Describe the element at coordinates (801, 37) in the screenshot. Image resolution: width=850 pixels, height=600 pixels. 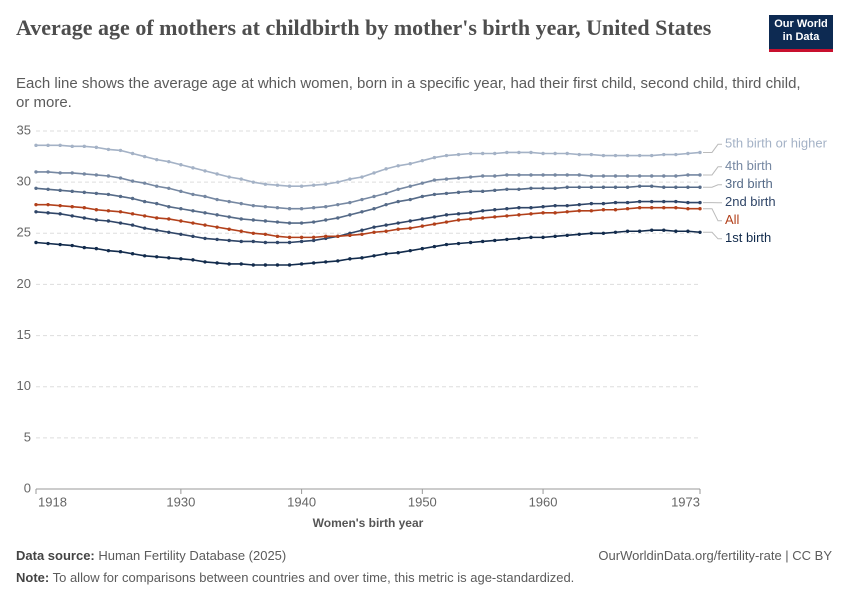
I see `logo-text: in Data` at that location.